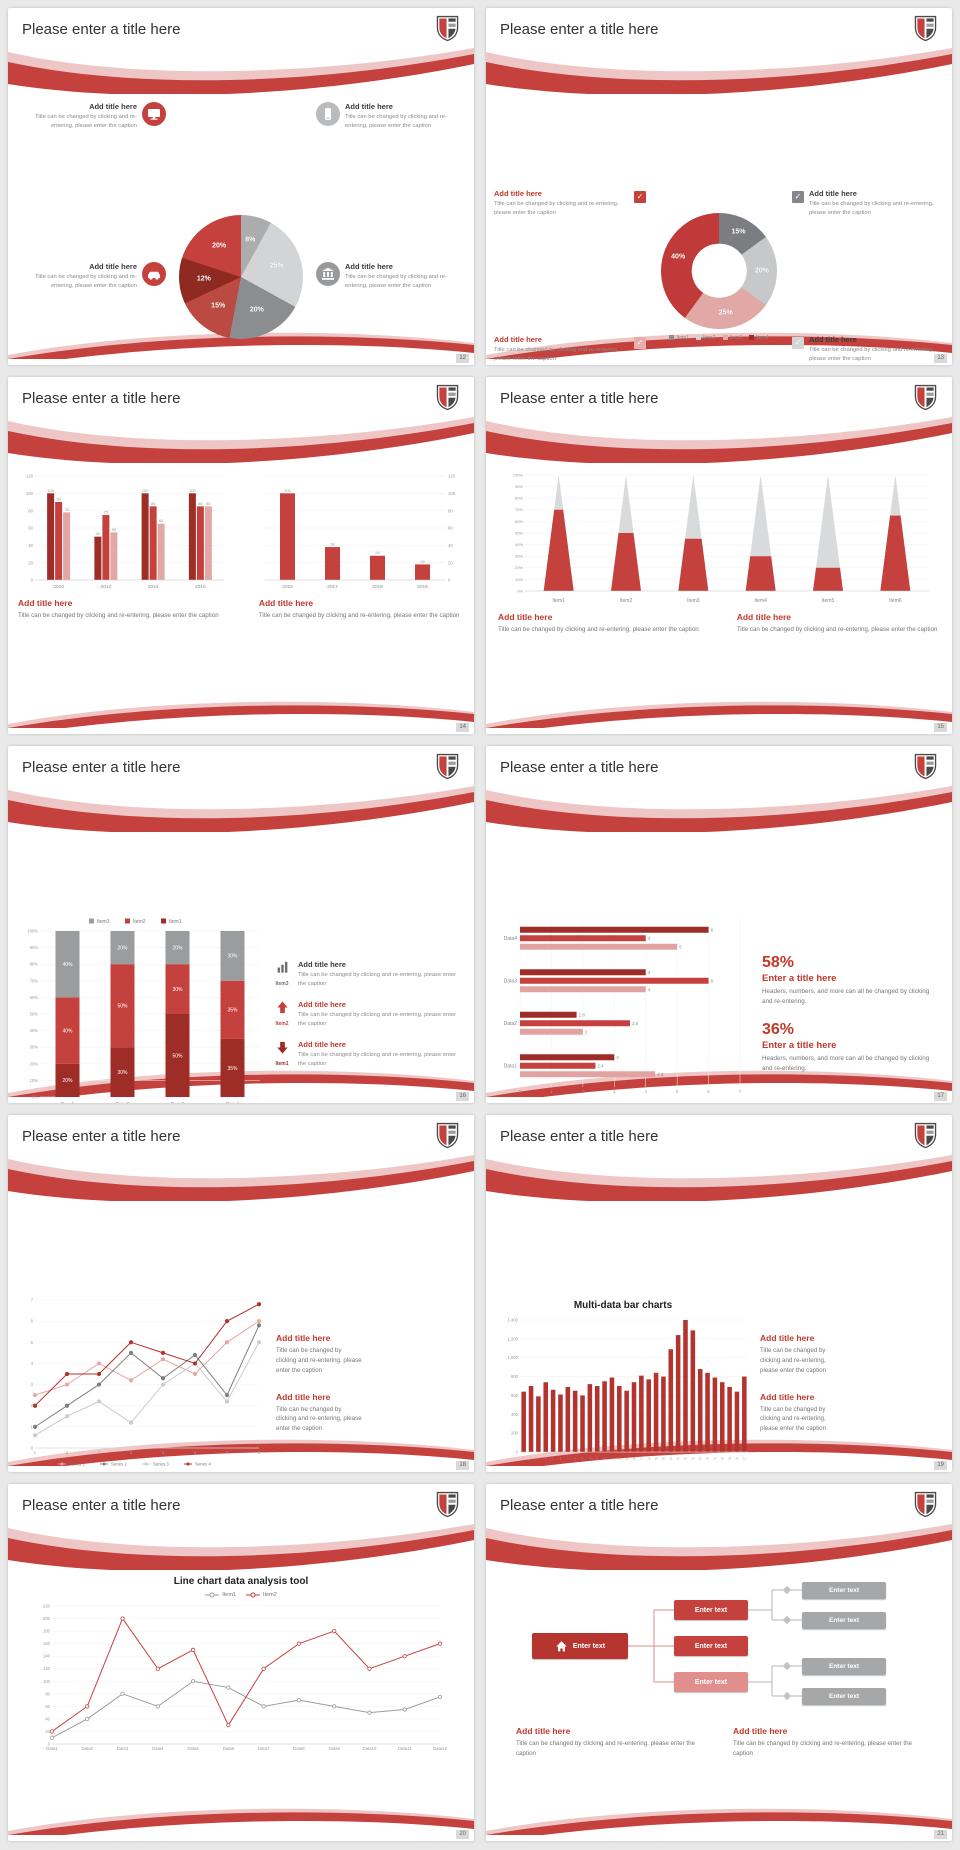  I want to click on svg-text: 2, so click(583, 1091).